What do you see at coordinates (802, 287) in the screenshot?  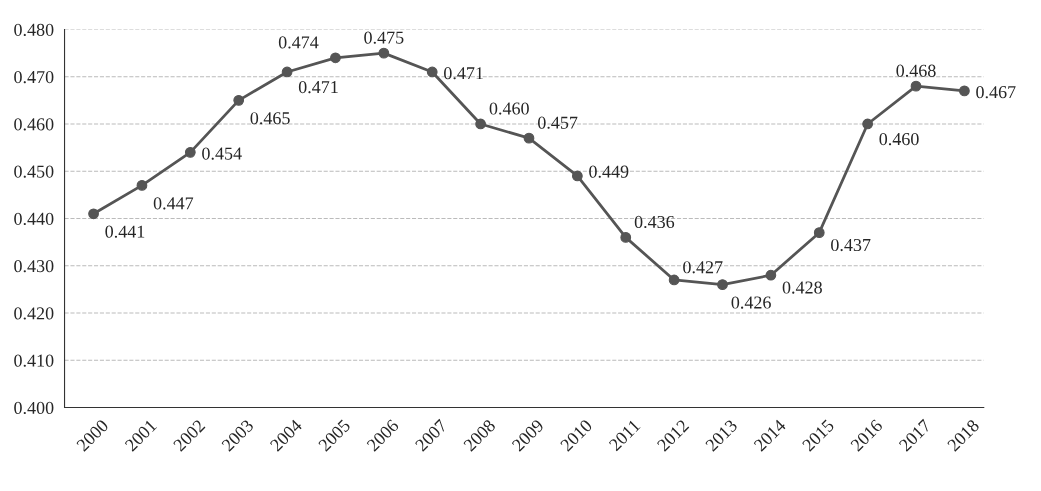 I see `data-label: 0.428` at bounding box center [802, 287].